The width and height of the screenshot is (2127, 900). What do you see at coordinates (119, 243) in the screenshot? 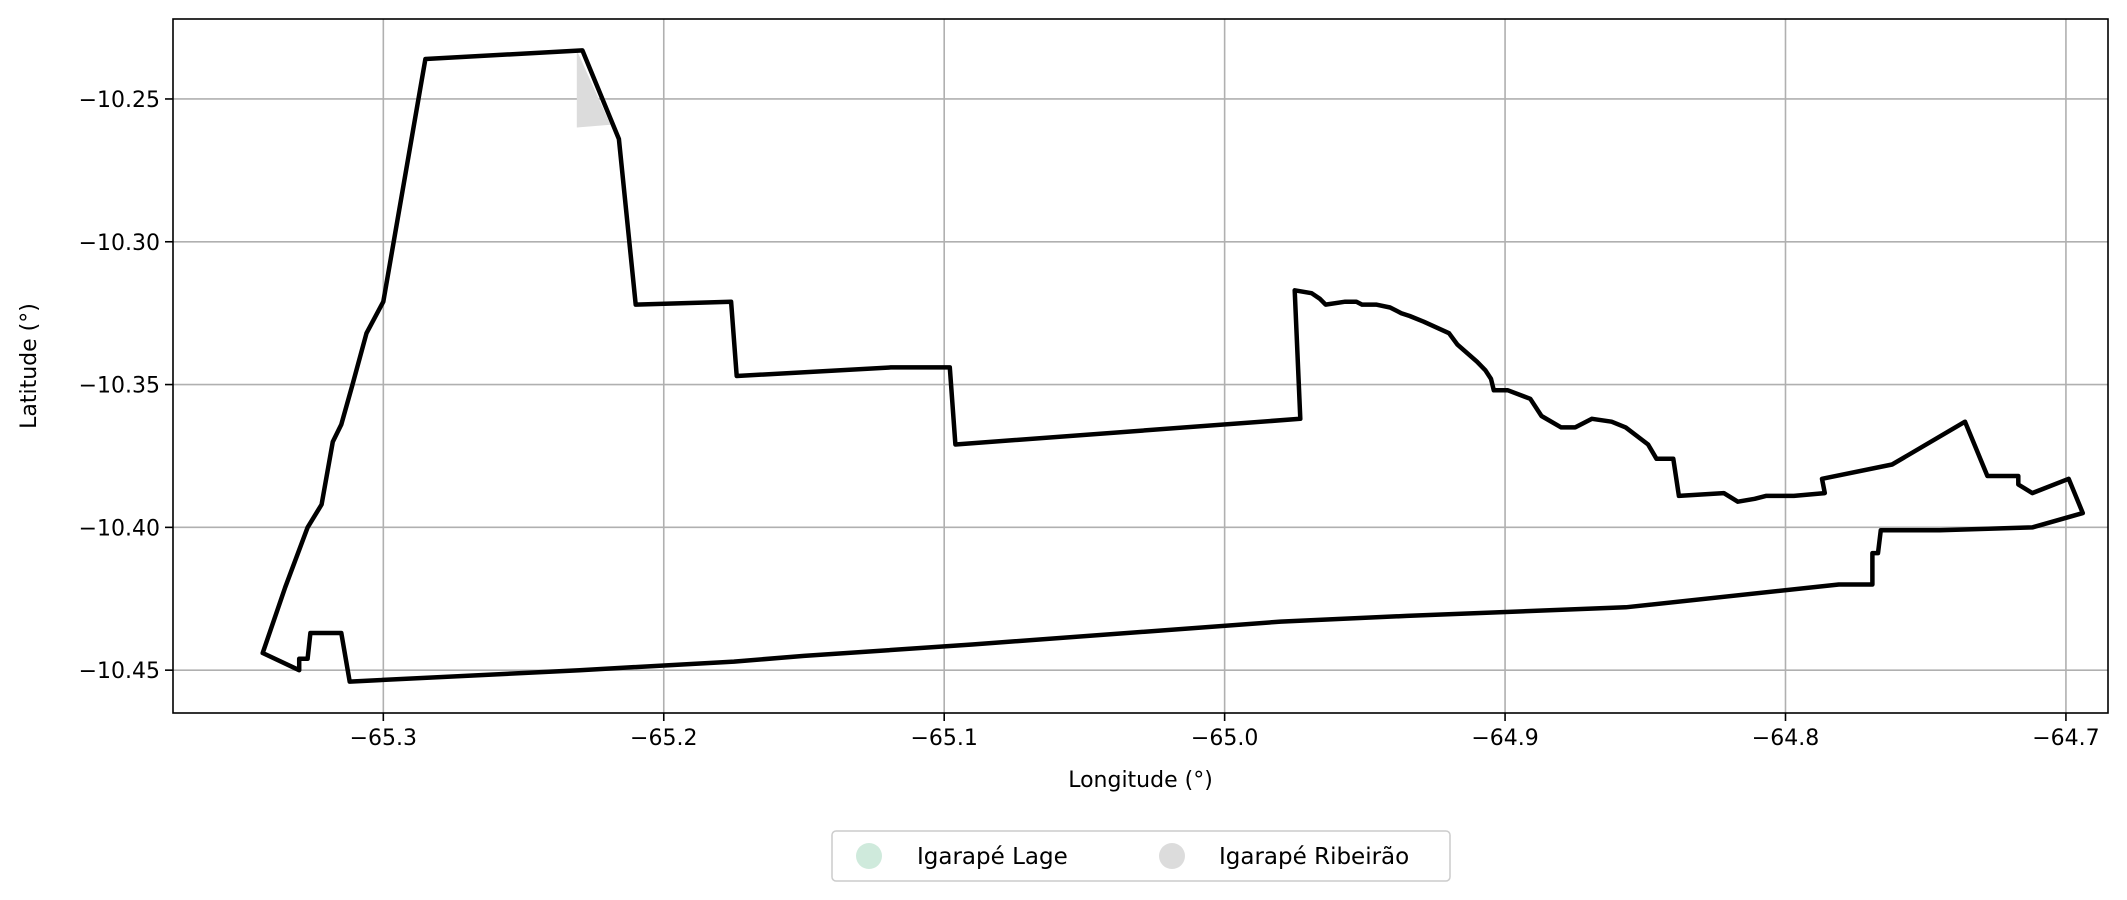
I see `y-tick-label: −10.30` at bounding box center [119, 243].